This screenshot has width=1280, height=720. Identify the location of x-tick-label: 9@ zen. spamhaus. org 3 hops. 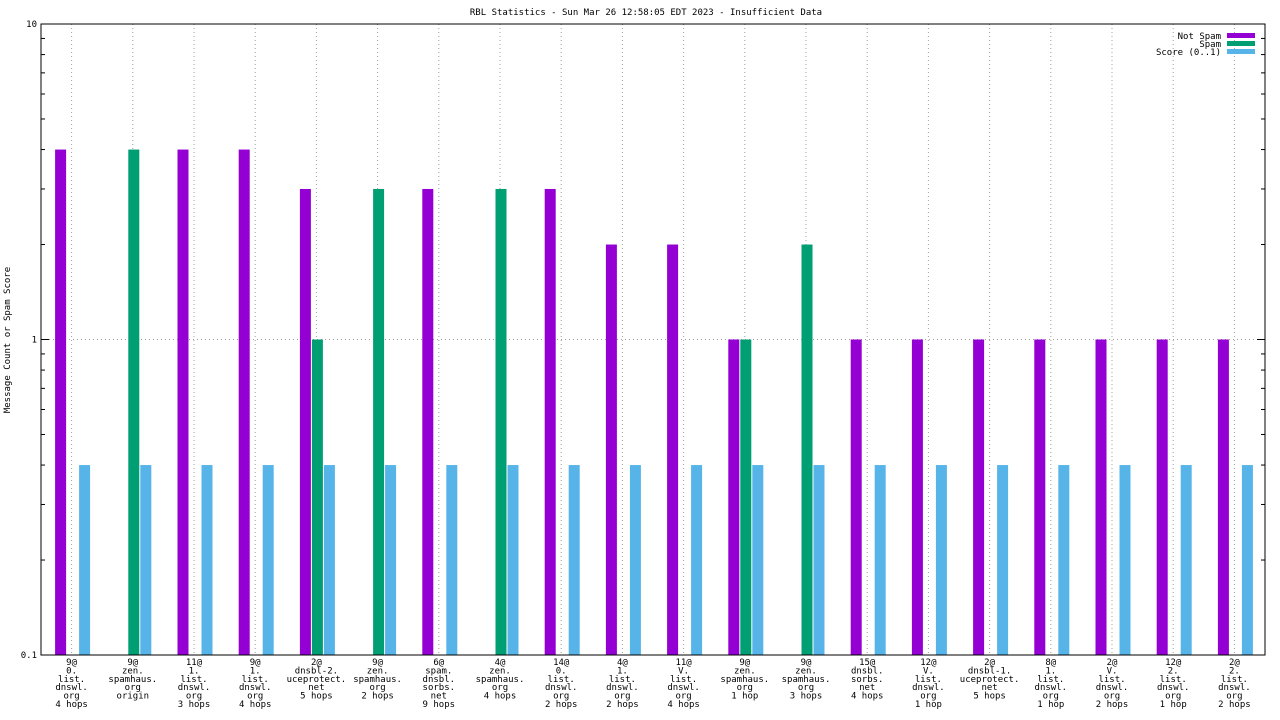
(806, 680).